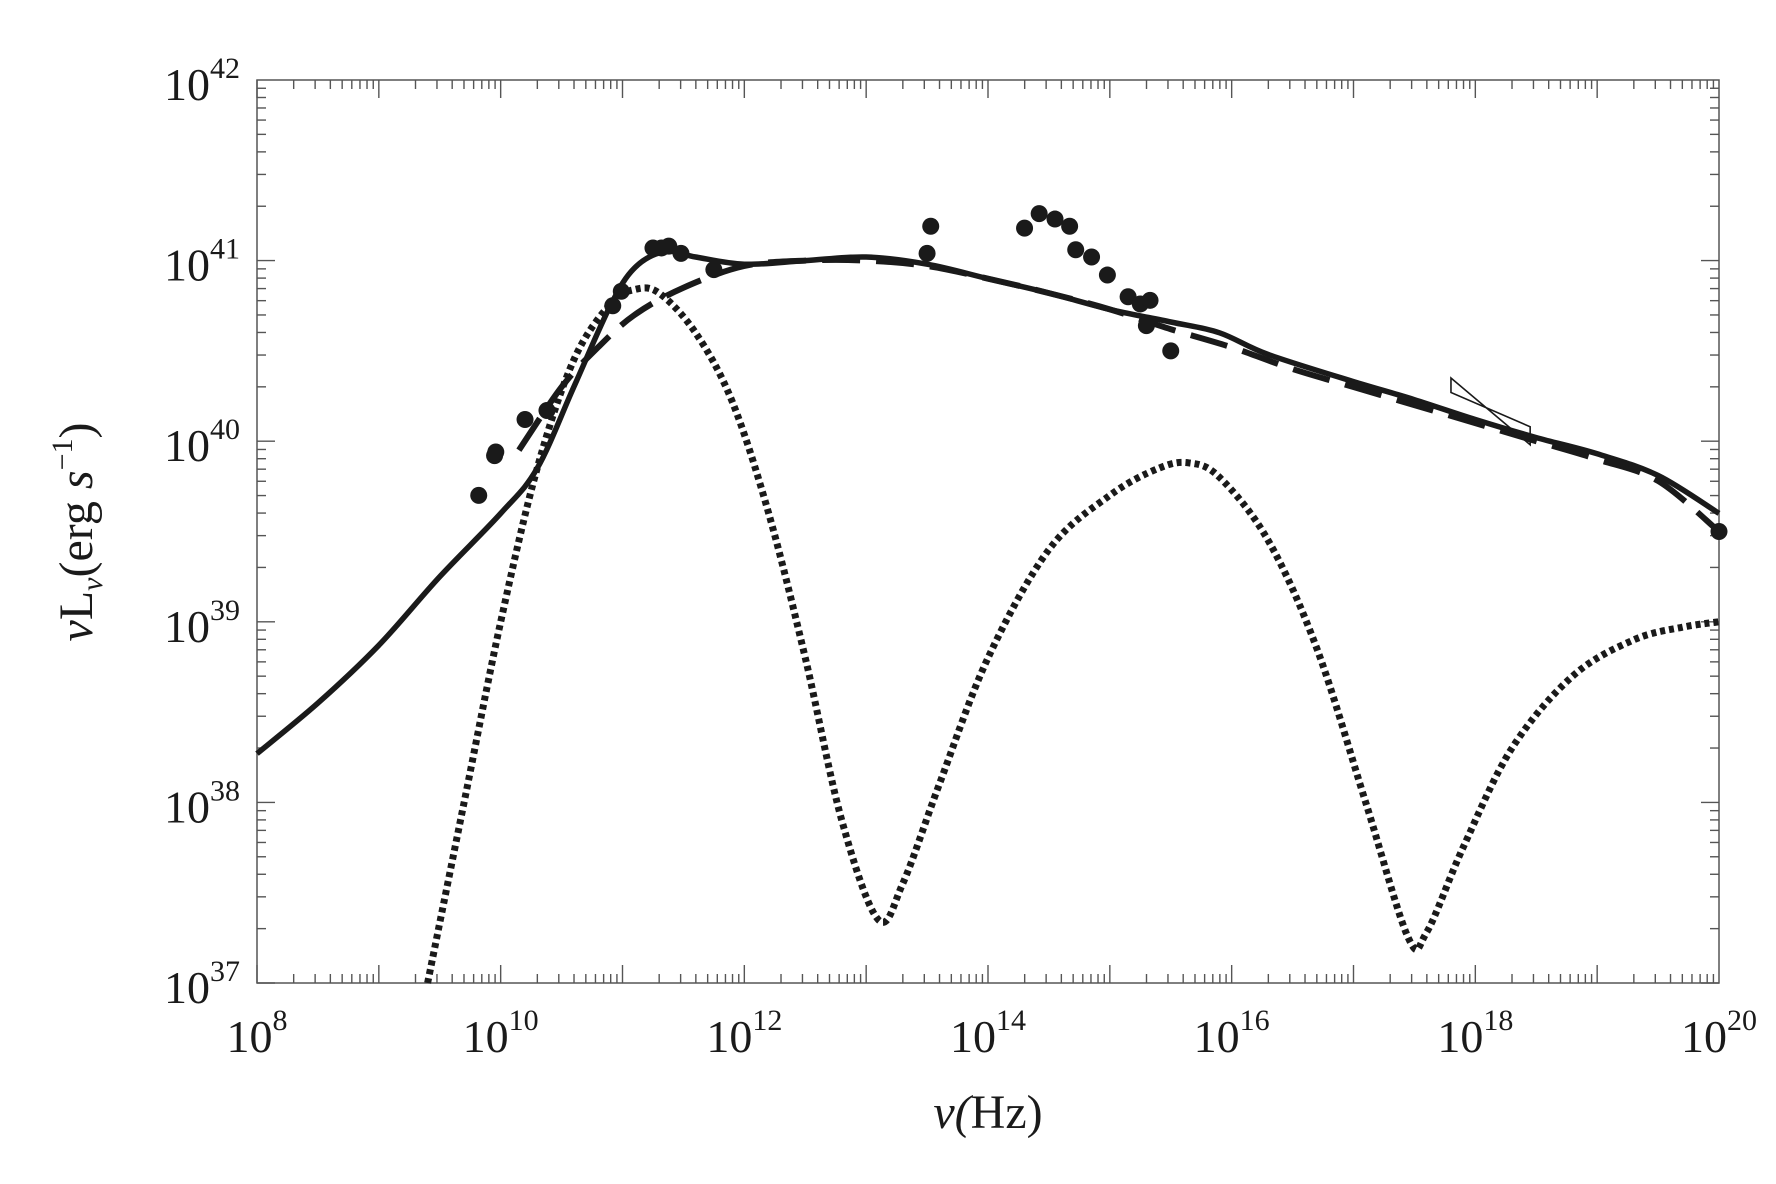  I want to click on bow-tie-annotation, so click(1490, 411).